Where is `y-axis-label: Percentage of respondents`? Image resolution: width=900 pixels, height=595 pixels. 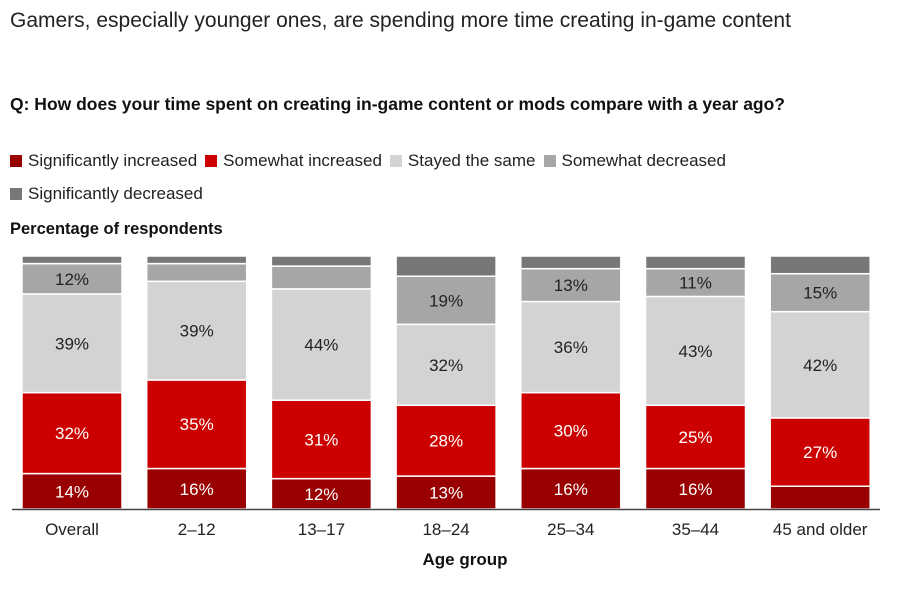
y-axis-label: Percentage of respondents is located at coordinates (116, 229).